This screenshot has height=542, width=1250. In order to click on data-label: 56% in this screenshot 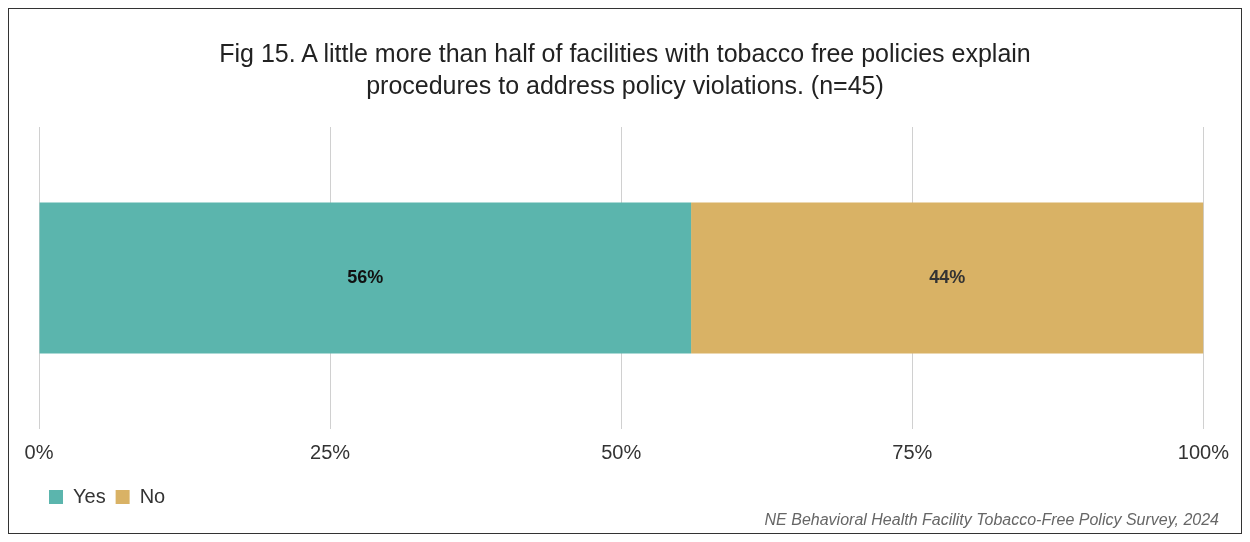, I will do `click(365, 276)`.